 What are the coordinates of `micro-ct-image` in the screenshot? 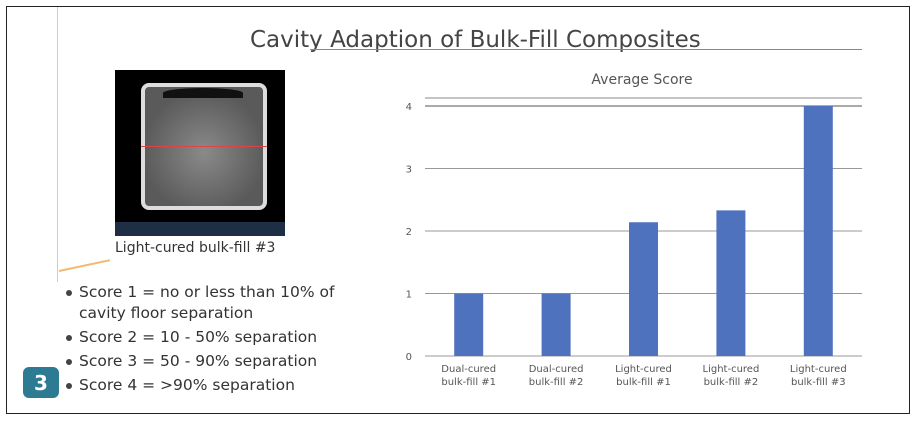 It's located at (200, 153).